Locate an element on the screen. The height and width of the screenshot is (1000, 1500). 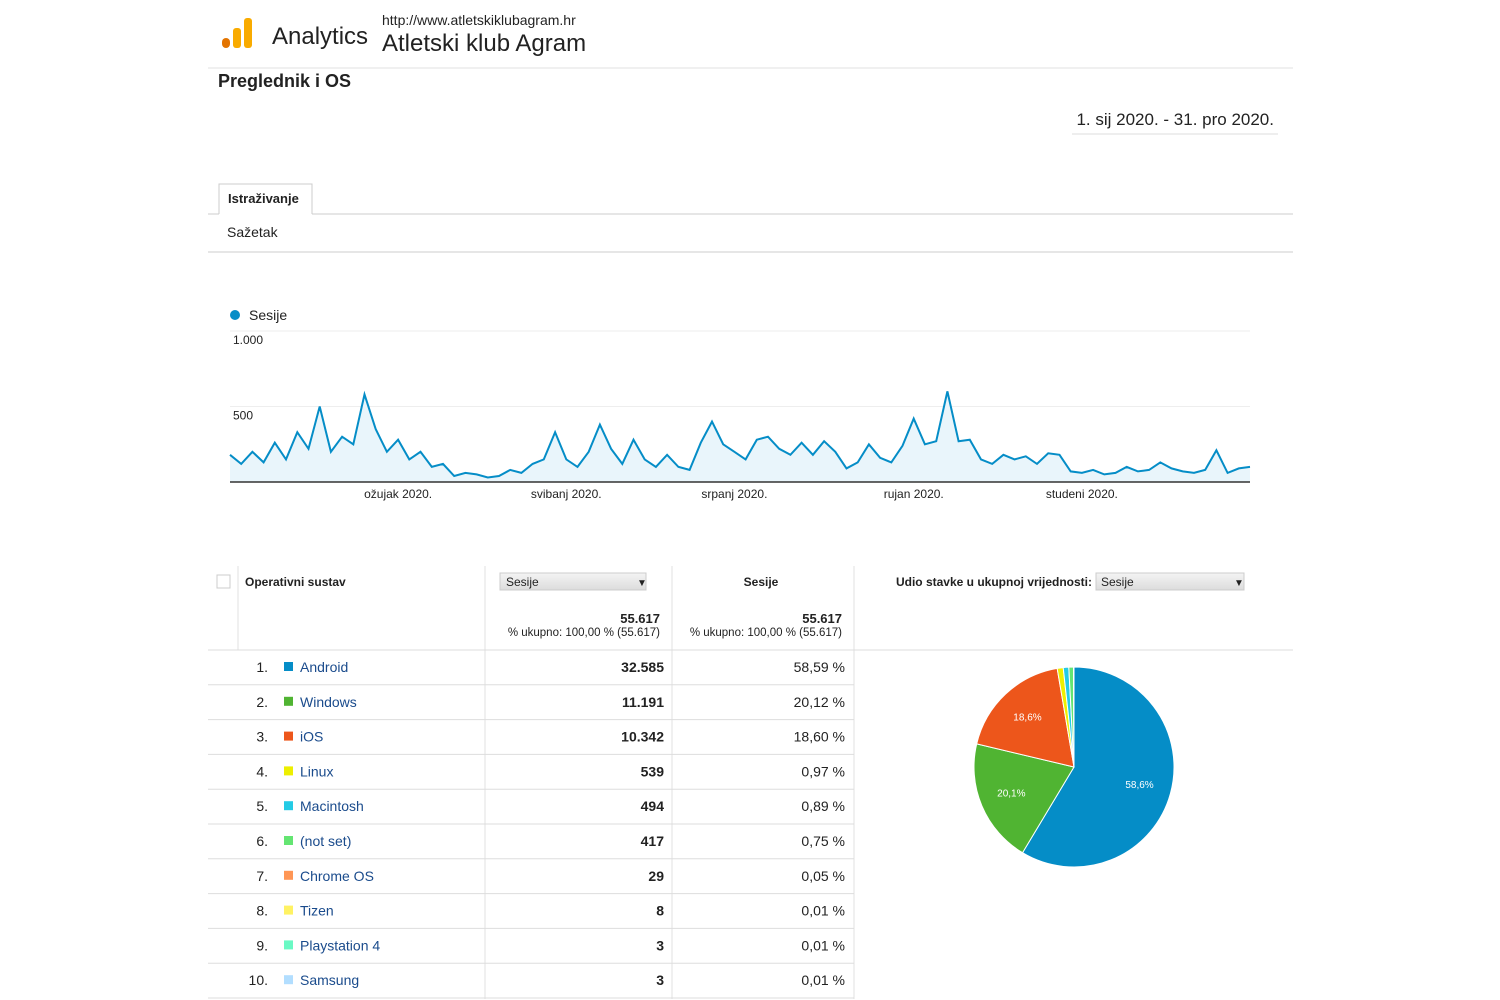
row-rank: 4. is located at coordinates (262, 771).